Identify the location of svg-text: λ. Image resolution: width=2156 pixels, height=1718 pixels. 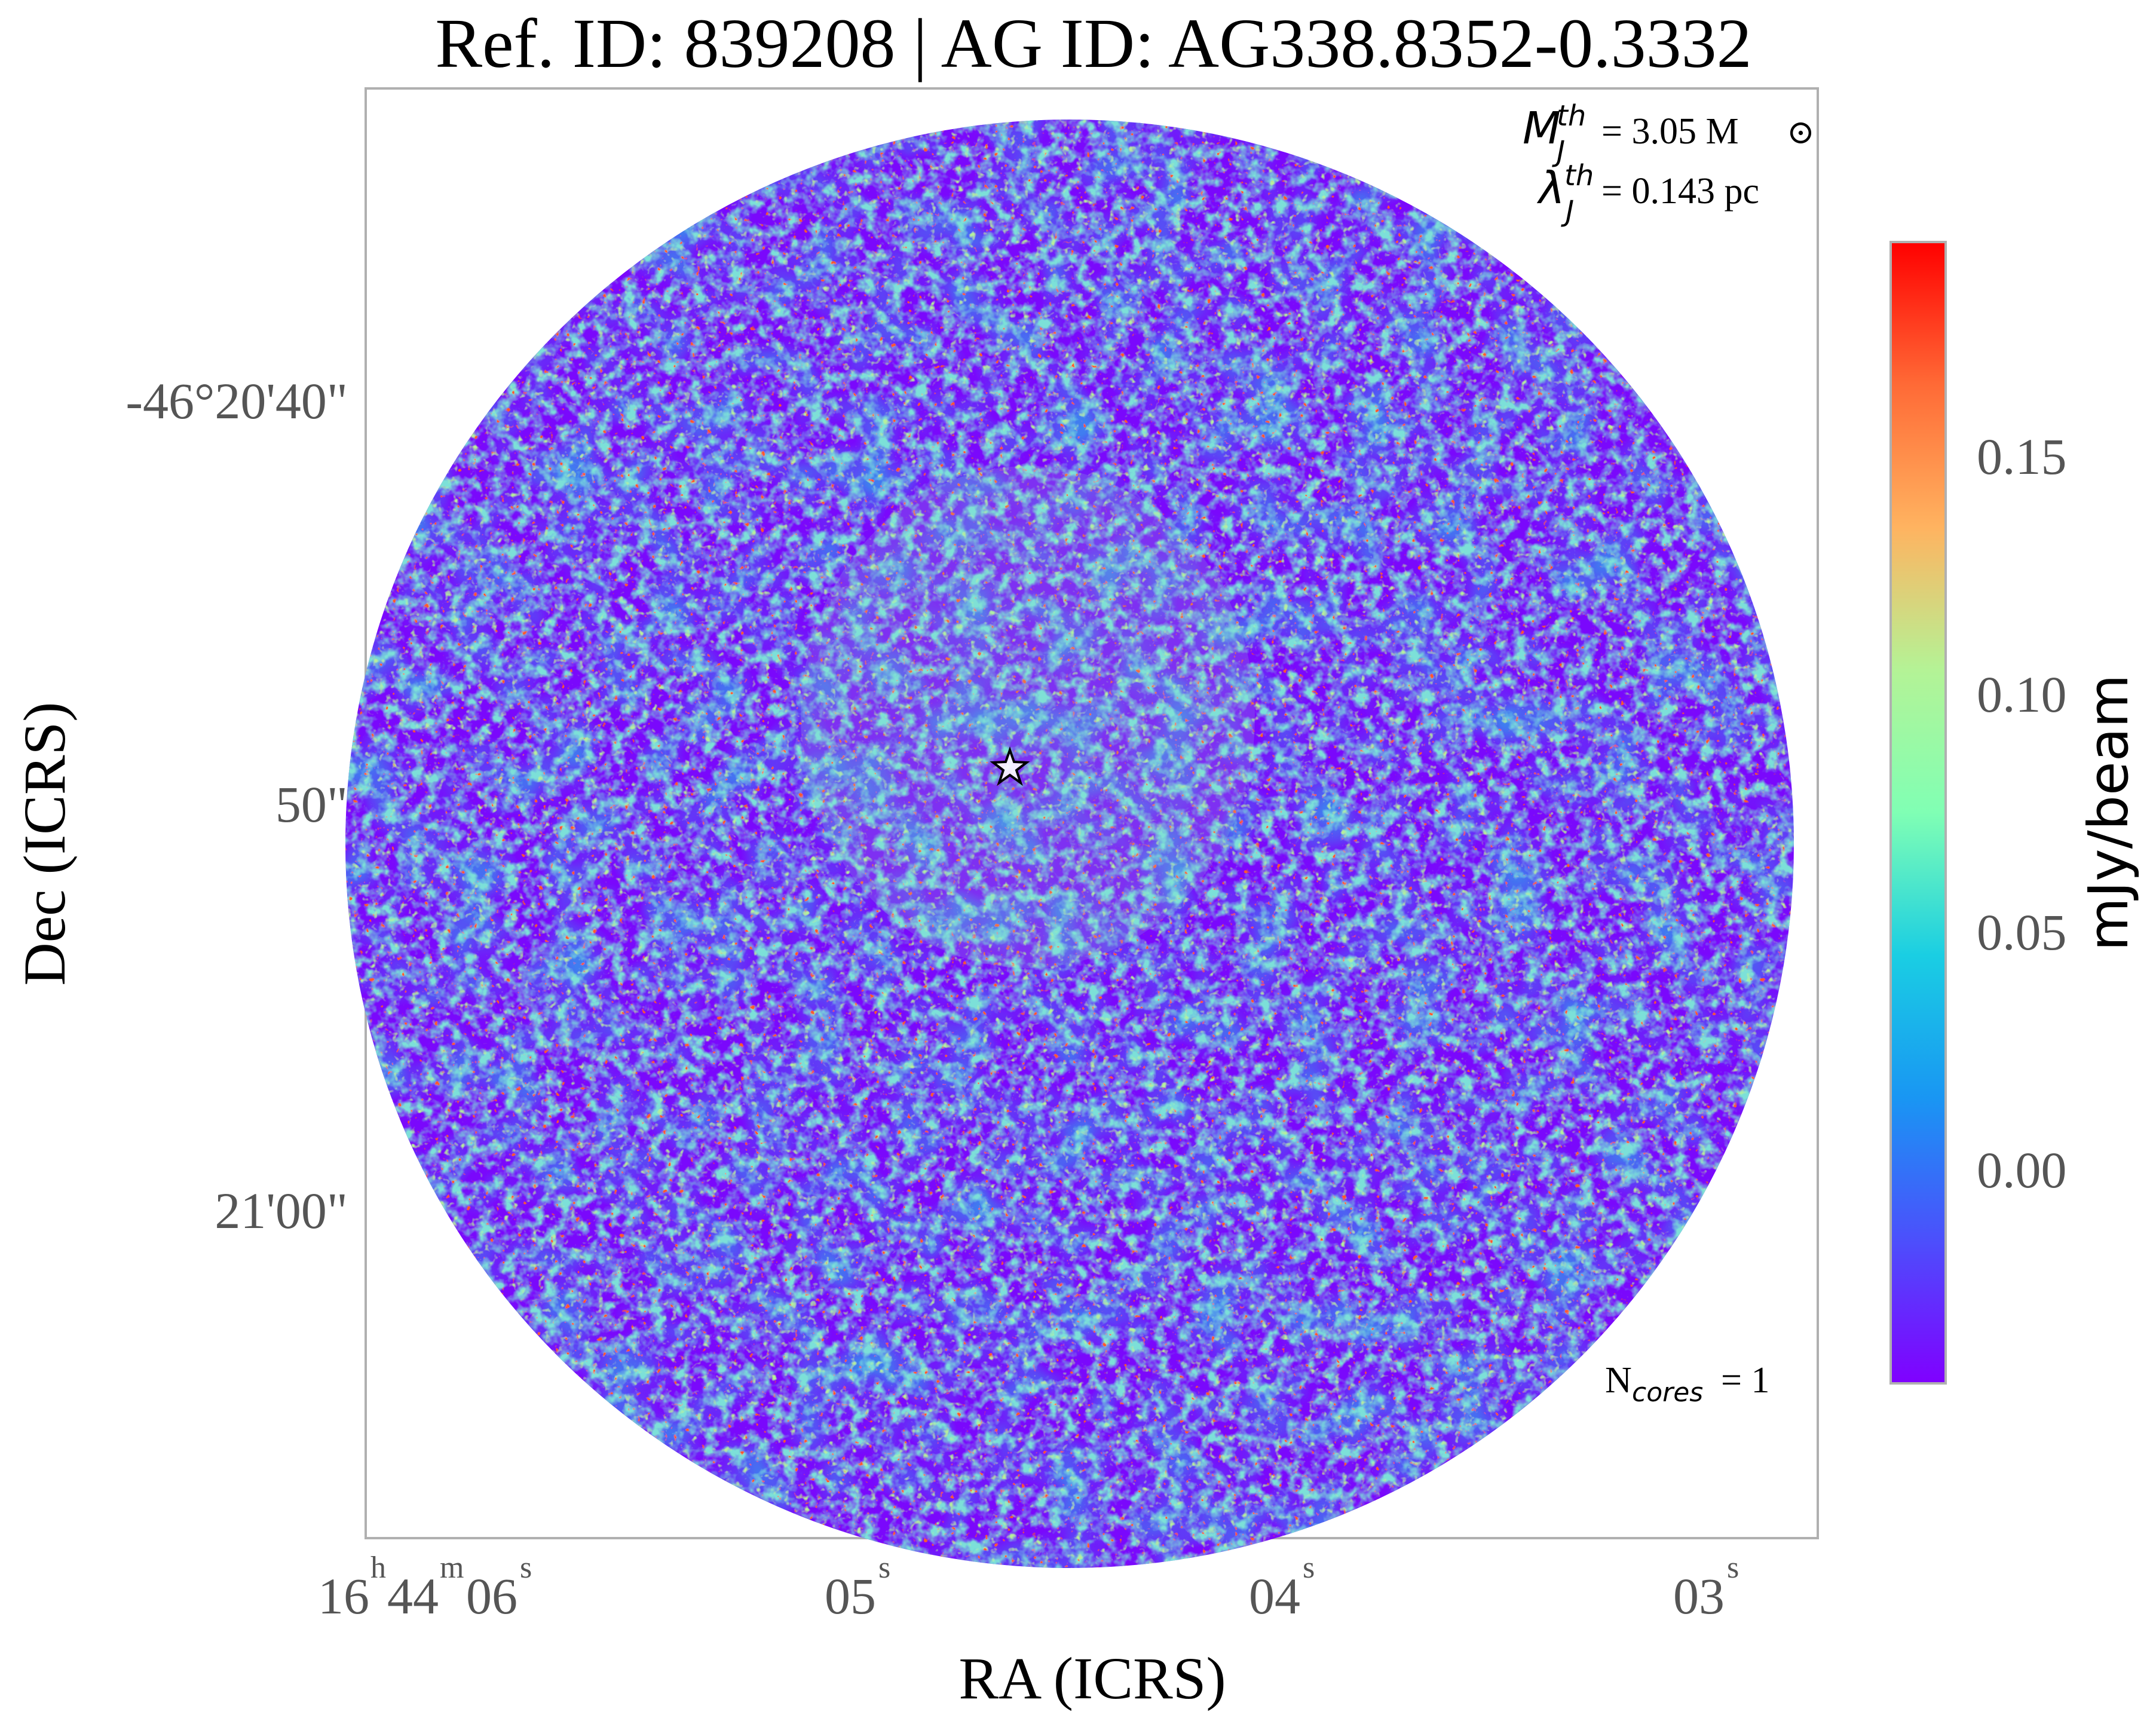
(1550, 188).